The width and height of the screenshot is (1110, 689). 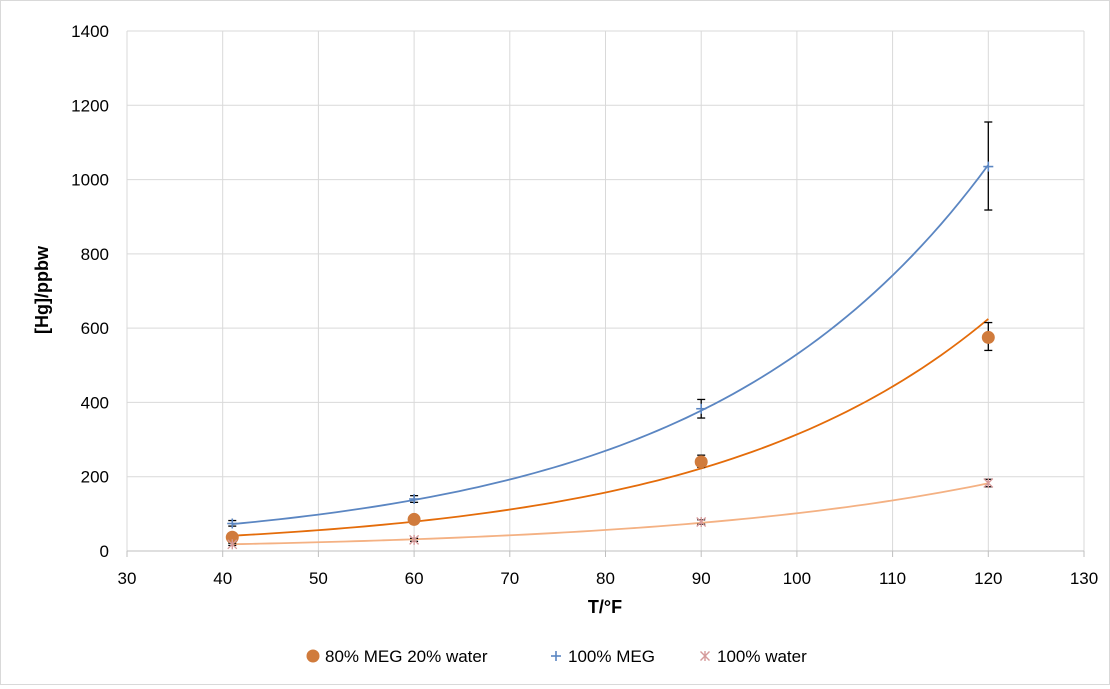 I want to click on legend: 80% MEG 20% water 100% MEG 100% water, so click(x=556, y=656).